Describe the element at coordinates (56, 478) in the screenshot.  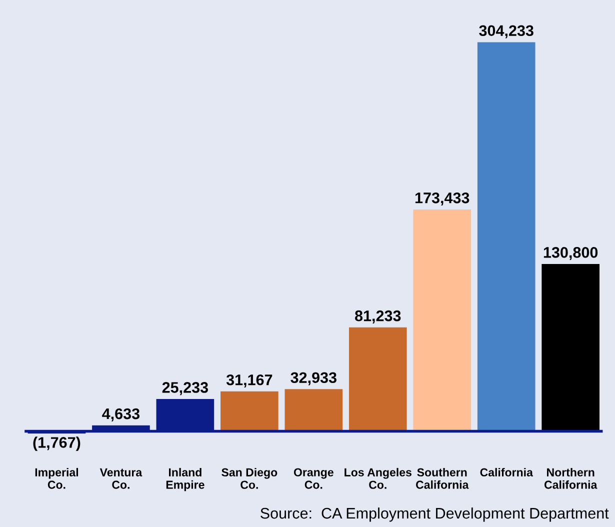
I see `x-tick-label: Imperial Co.` at that location.